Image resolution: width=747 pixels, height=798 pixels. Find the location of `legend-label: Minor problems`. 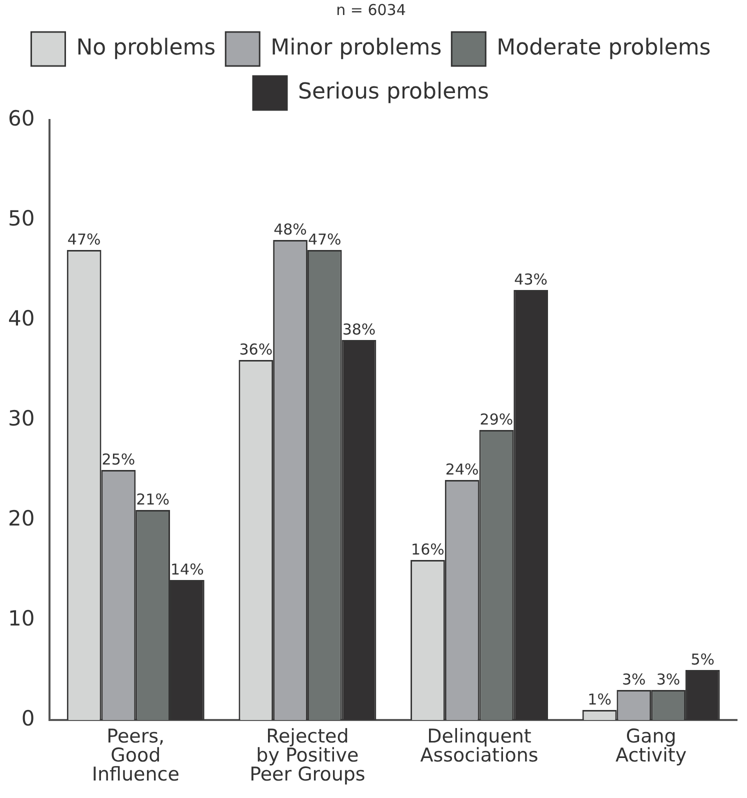

legend-label: Minor problems is located at coordinates (356, 48).